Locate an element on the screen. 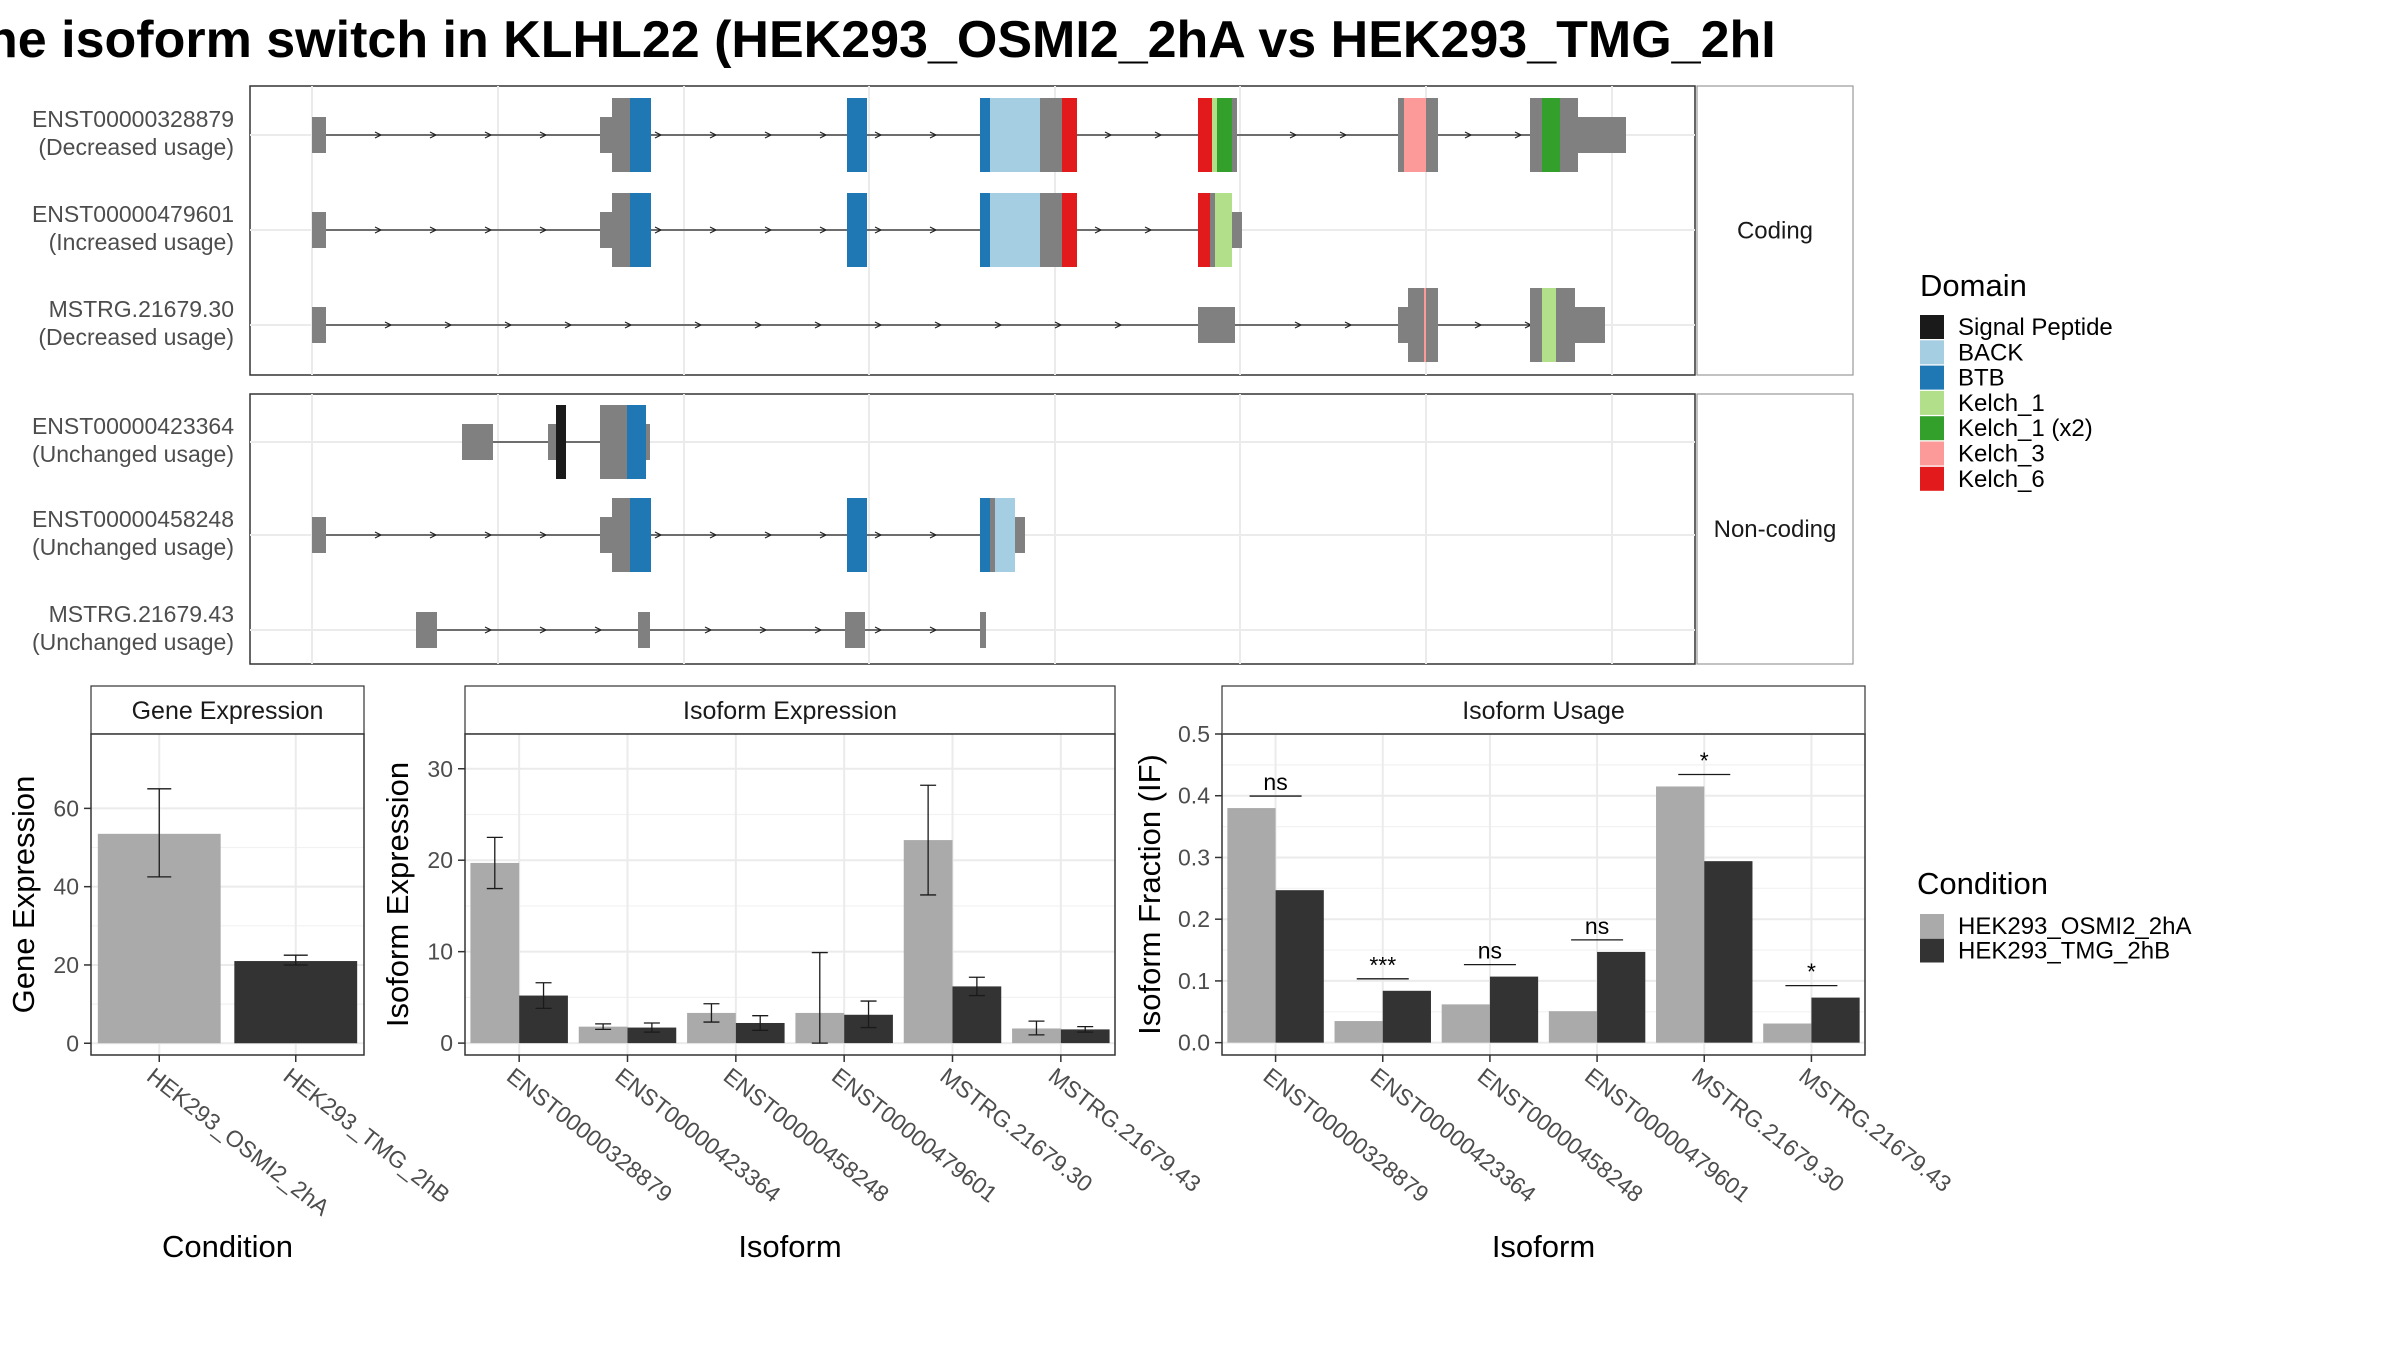 Image resolution: width=2400 pixels, height=1350 pixels. transcript-row: ENST00000423364(Unchanged usage) is located at coordinates (863, 442).